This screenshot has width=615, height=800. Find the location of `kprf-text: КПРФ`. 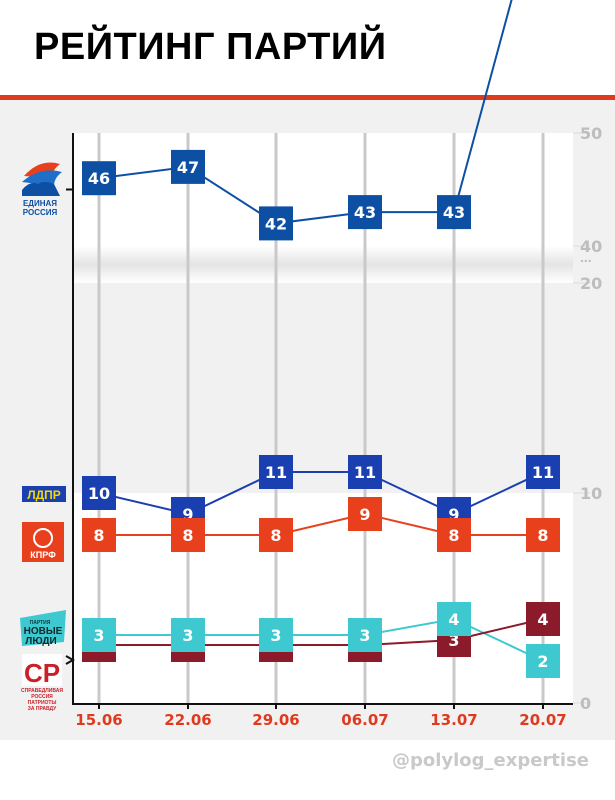

kprf-text: КПРФ is located at coordinates (43, 555).